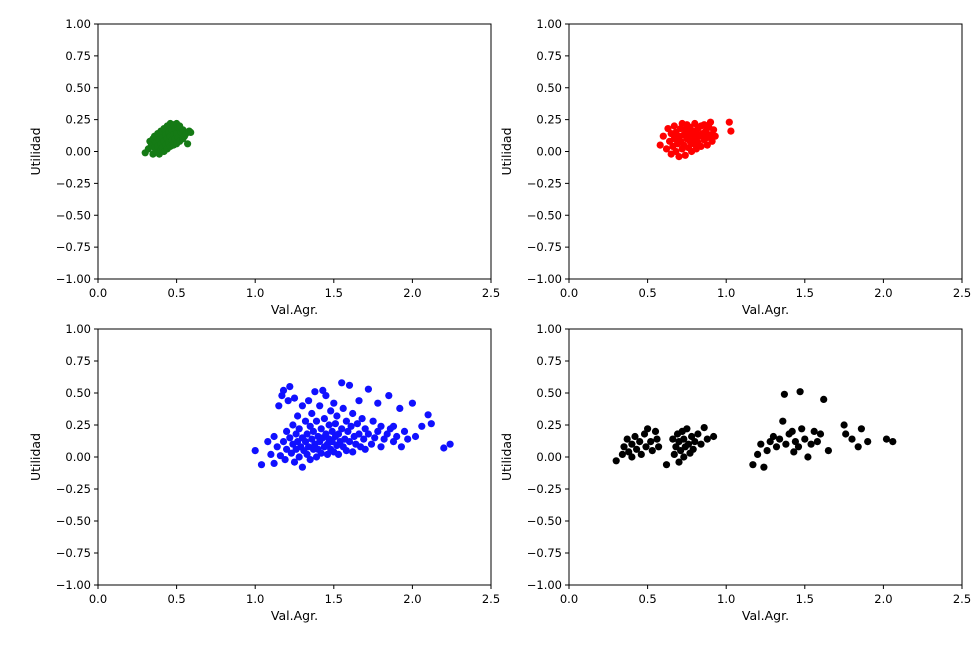 Image resolution: width=972 pixels, height=647 pixels. I want to click on y-tick-label: −1.00, so click(544, 585).